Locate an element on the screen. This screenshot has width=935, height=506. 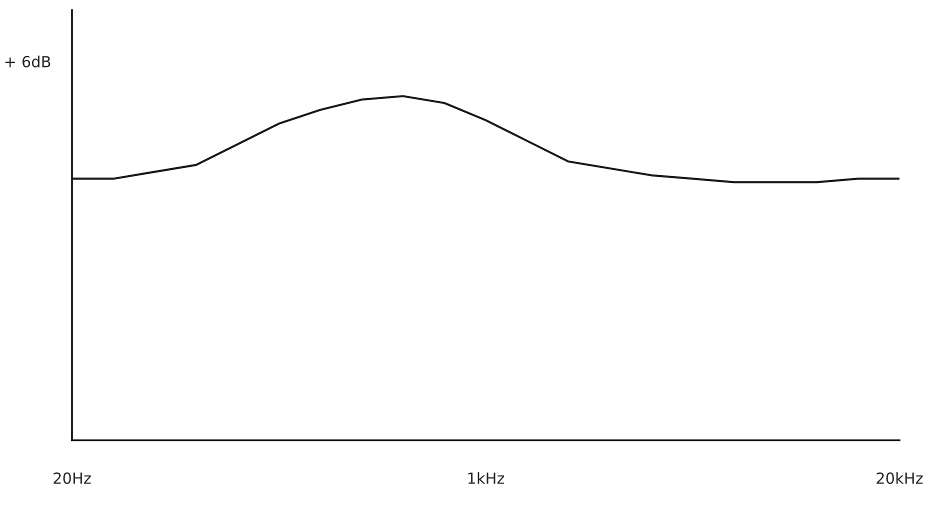
x-tick-label: 20Hz is located at coordinates (72, 478).